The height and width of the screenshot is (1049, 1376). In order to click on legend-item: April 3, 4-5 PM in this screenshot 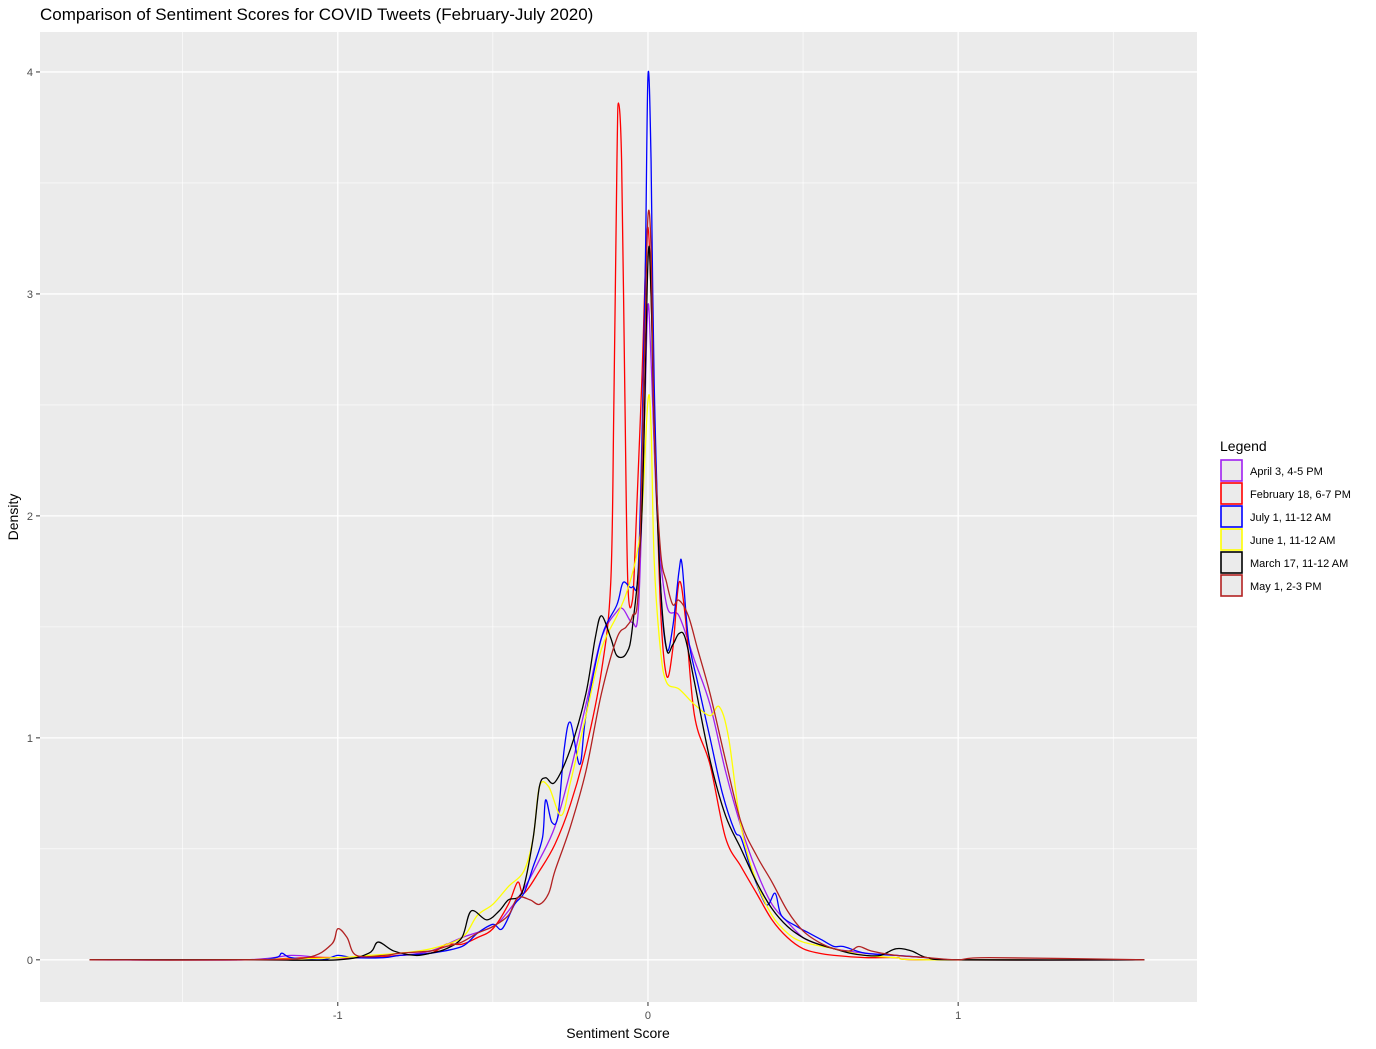, I will do `click(1271, 470)`.